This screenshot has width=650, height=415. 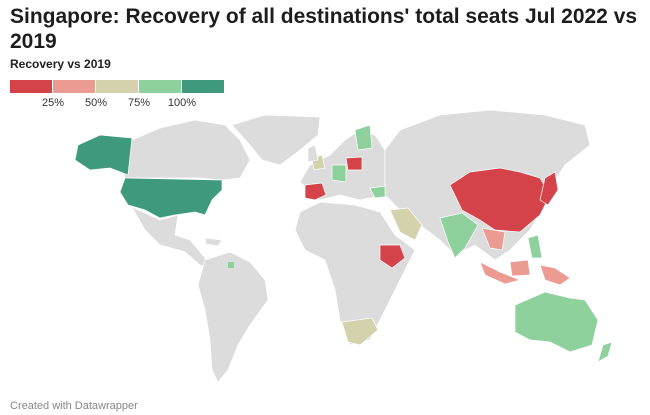 I want to click on legend-label: 75%, so click(x=139, y=103).